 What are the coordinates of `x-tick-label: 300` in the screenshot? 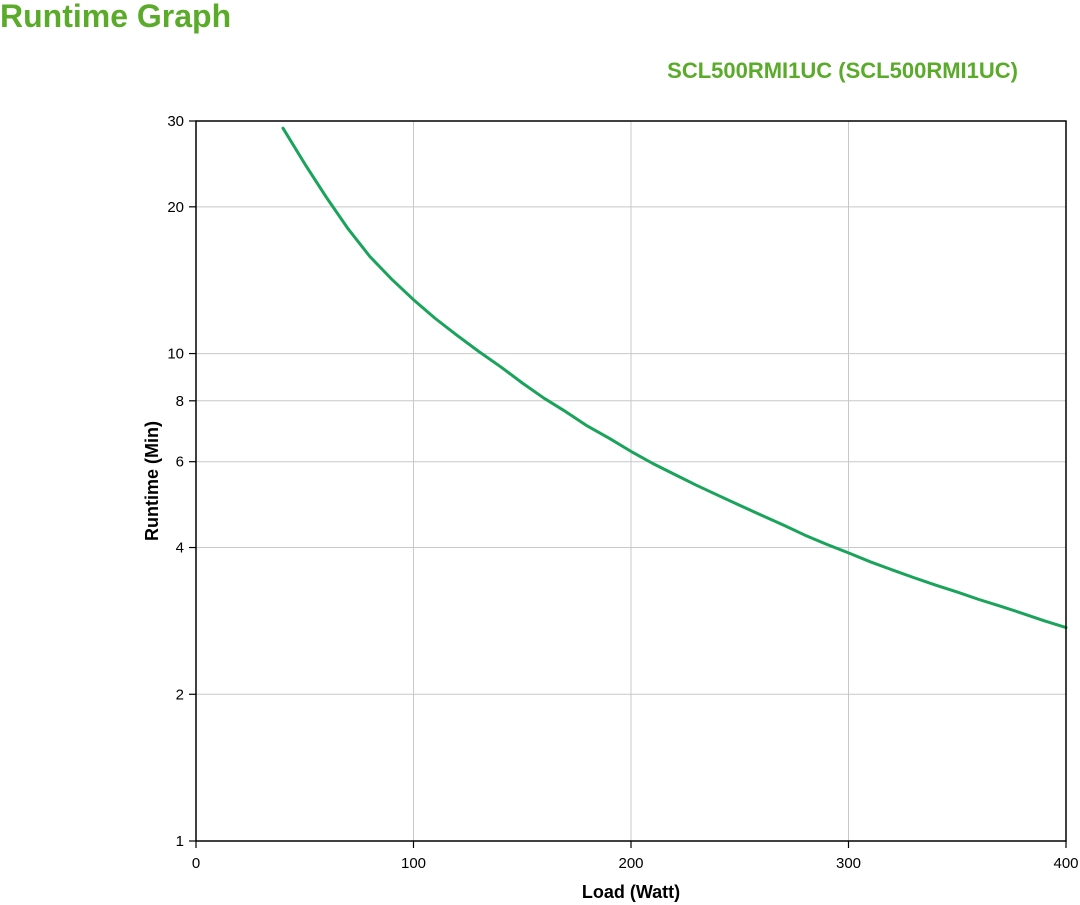 It's located at (848, 863).